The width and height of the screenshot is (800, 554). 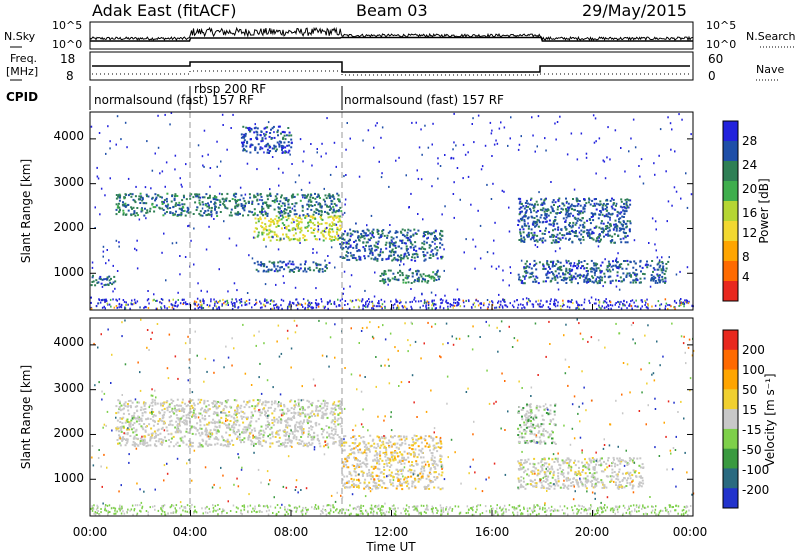 I want to click on colorbar-swatch, so click(x=730, y=171).